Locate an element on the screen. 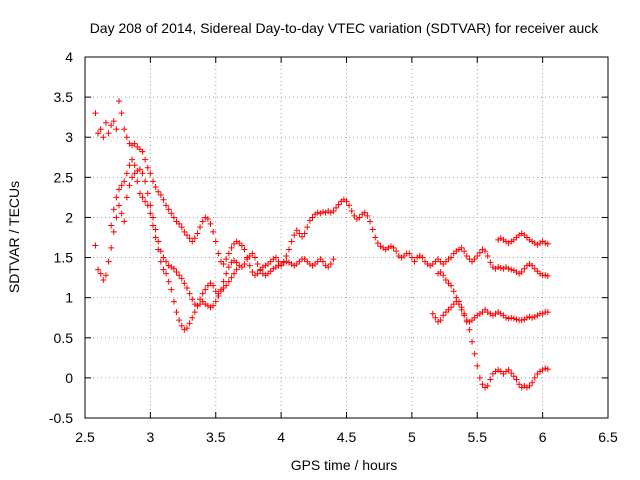 This screenshot has width=640, height=480. y-tick-label: 0.5 is located at coordinates (64, 338).